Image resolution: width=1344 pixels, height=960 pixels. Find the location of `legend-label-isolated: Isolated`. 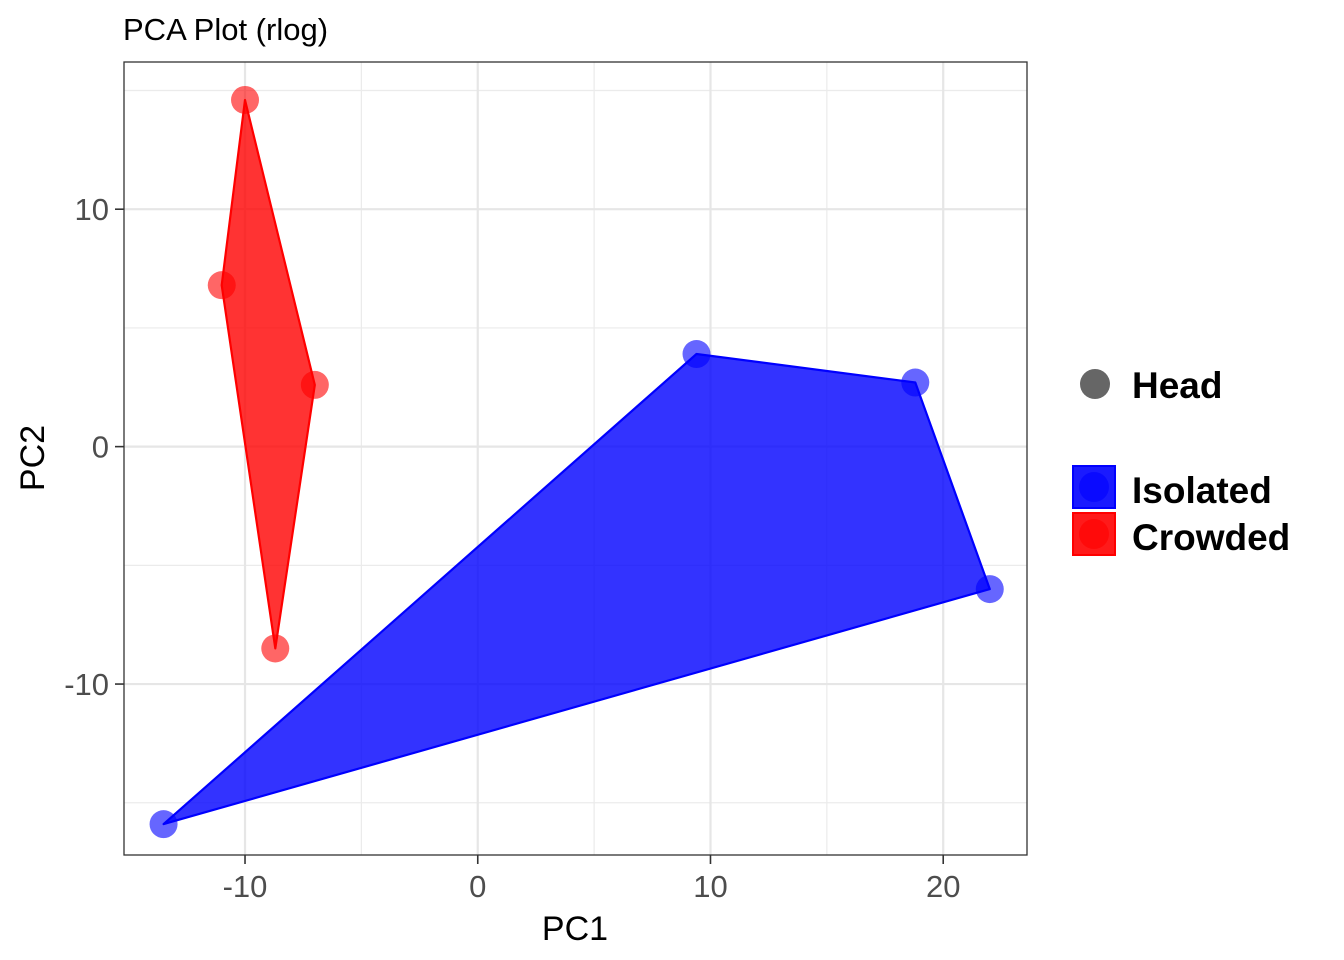

legend-label-isolated: Isolated is located at coordinates (1202, 490).